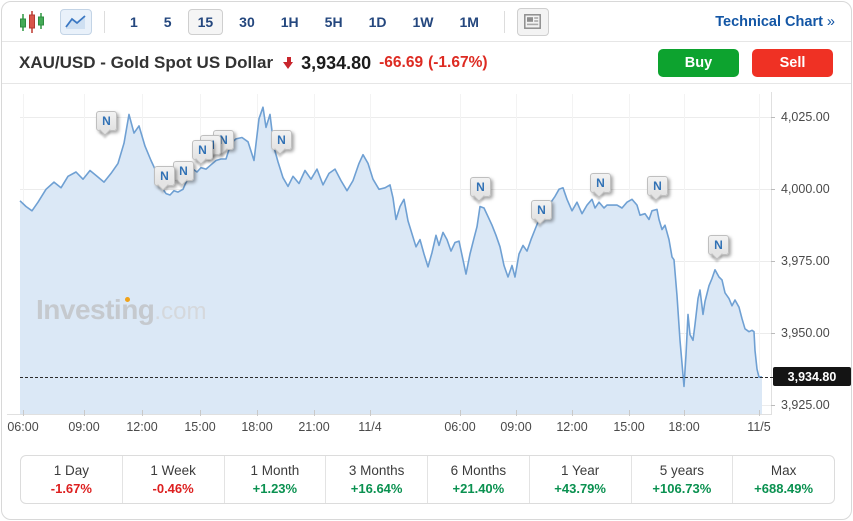  I want to click on buy-button: Buy, so click(698, 63).